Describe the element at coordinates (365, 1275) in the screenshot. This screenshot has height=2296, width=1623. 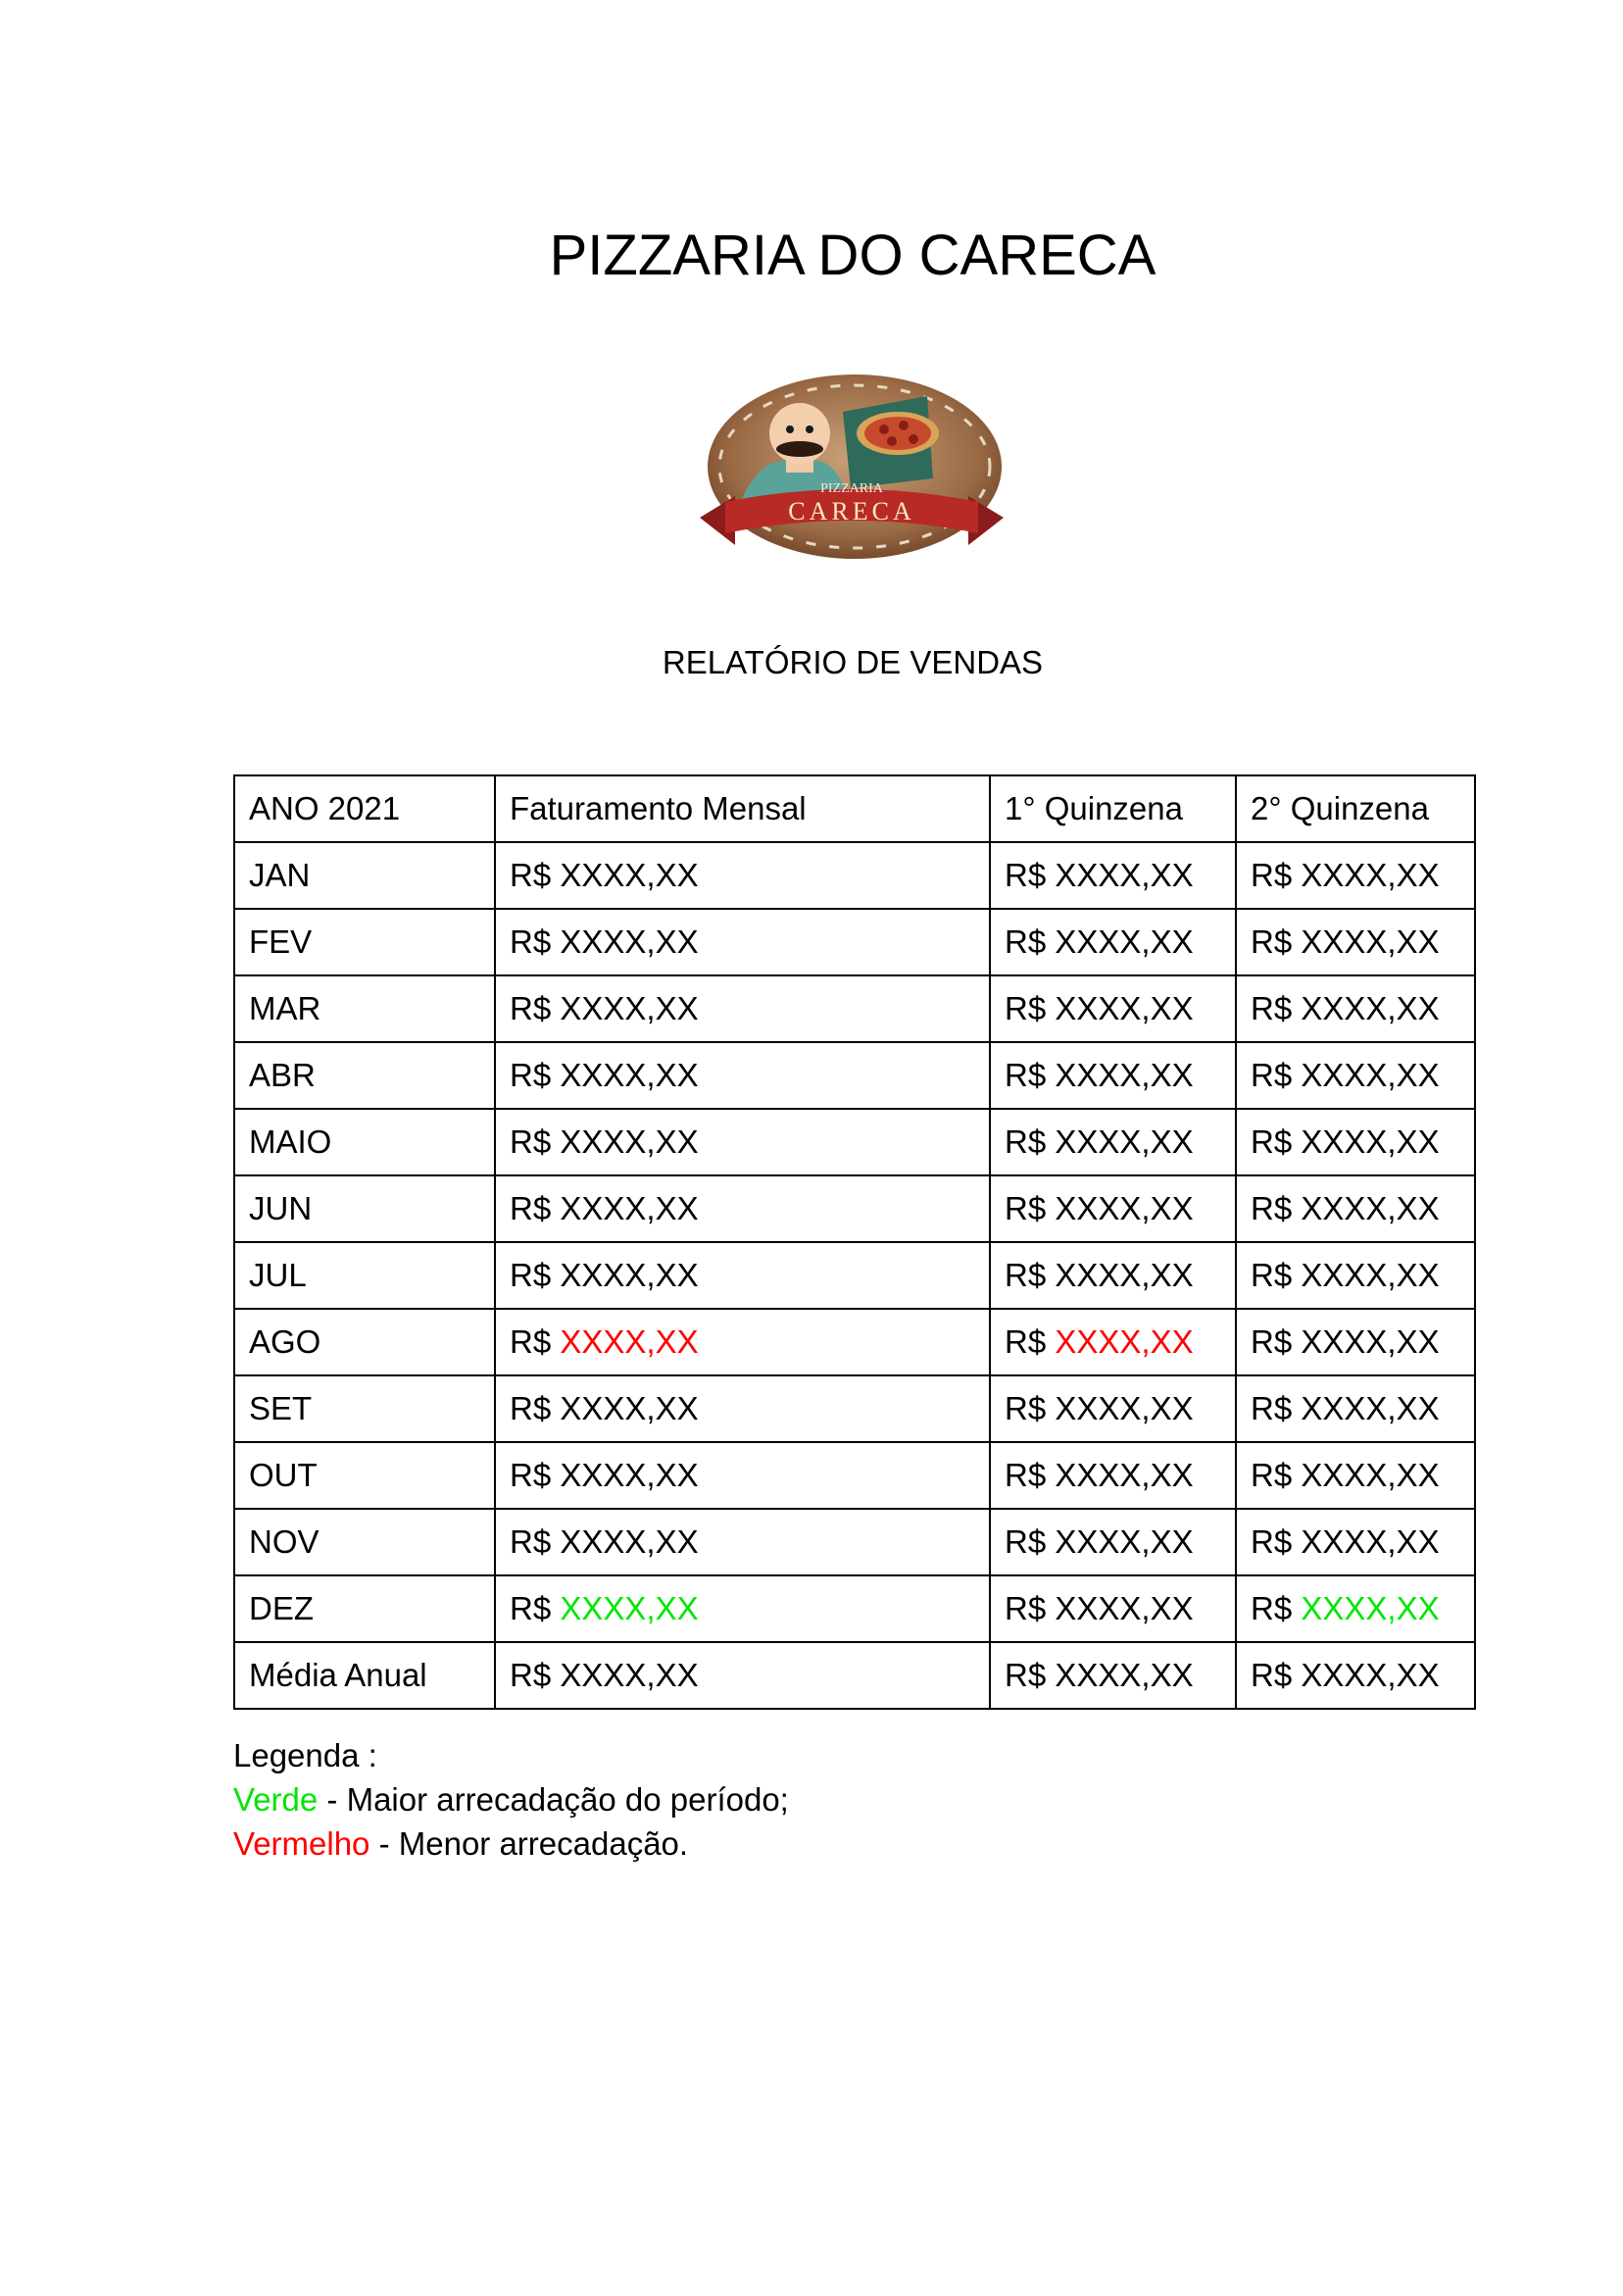
I see `row-label: JUL` at that location.